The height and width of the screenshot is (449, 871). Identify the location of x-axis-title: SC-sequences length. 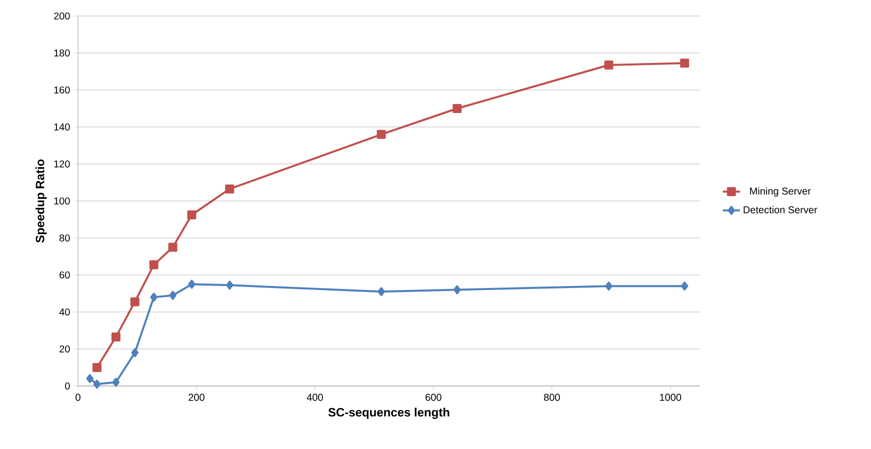
(389, 413).